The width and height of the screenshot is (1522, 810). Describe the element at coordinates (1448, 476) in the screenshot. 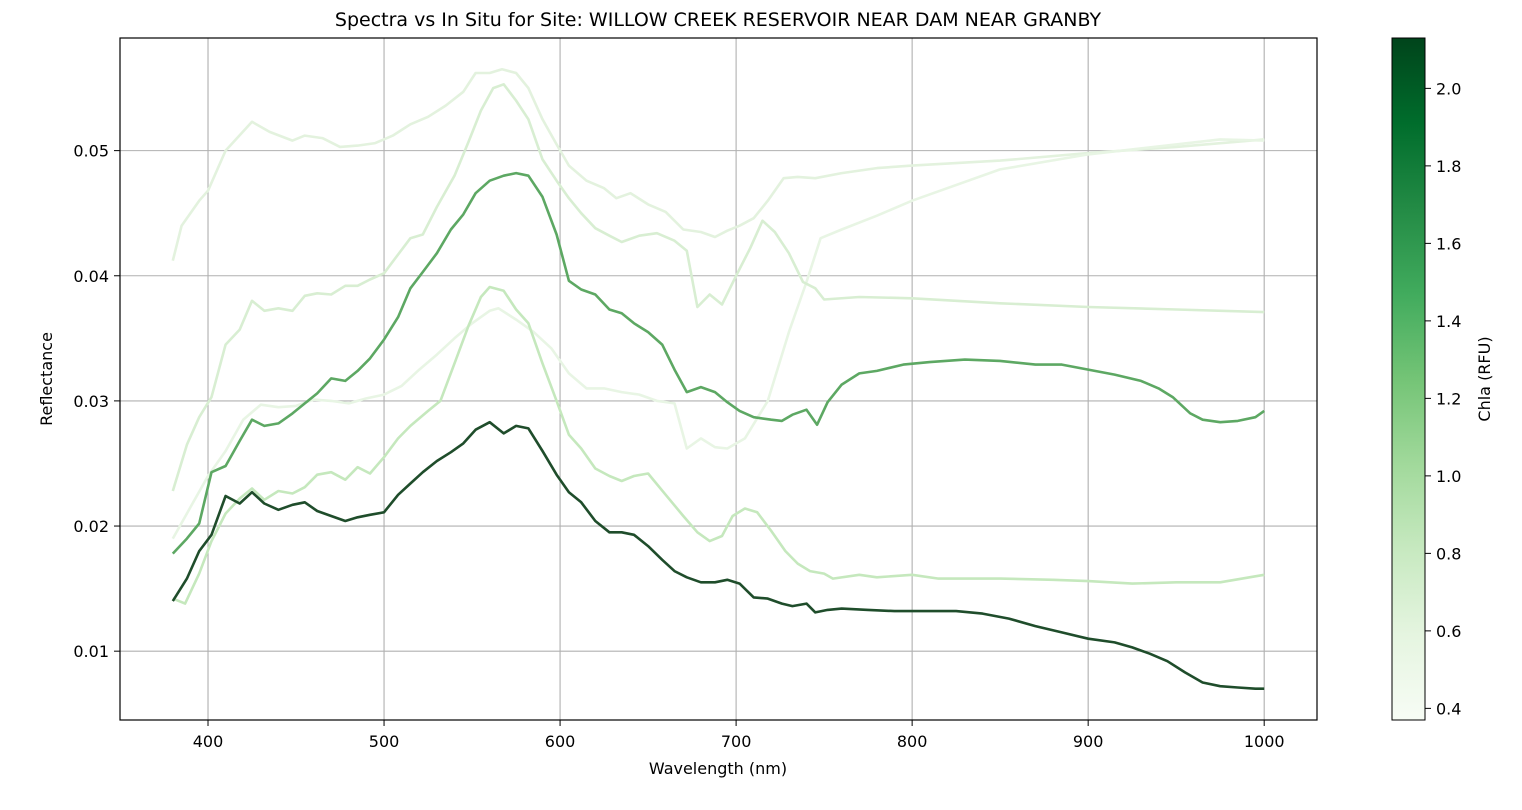

I see `colorbar-tick-label: 1.0` at that location.